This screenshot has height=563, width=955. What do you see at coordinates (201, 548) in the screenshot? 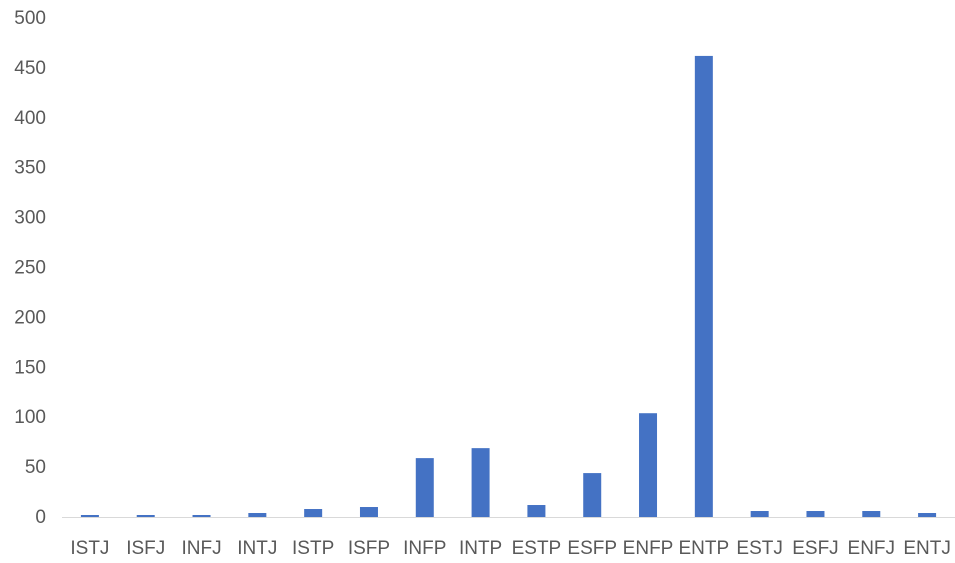
I see `x-tick-label: INFJ` at bounding box center [201, 548].